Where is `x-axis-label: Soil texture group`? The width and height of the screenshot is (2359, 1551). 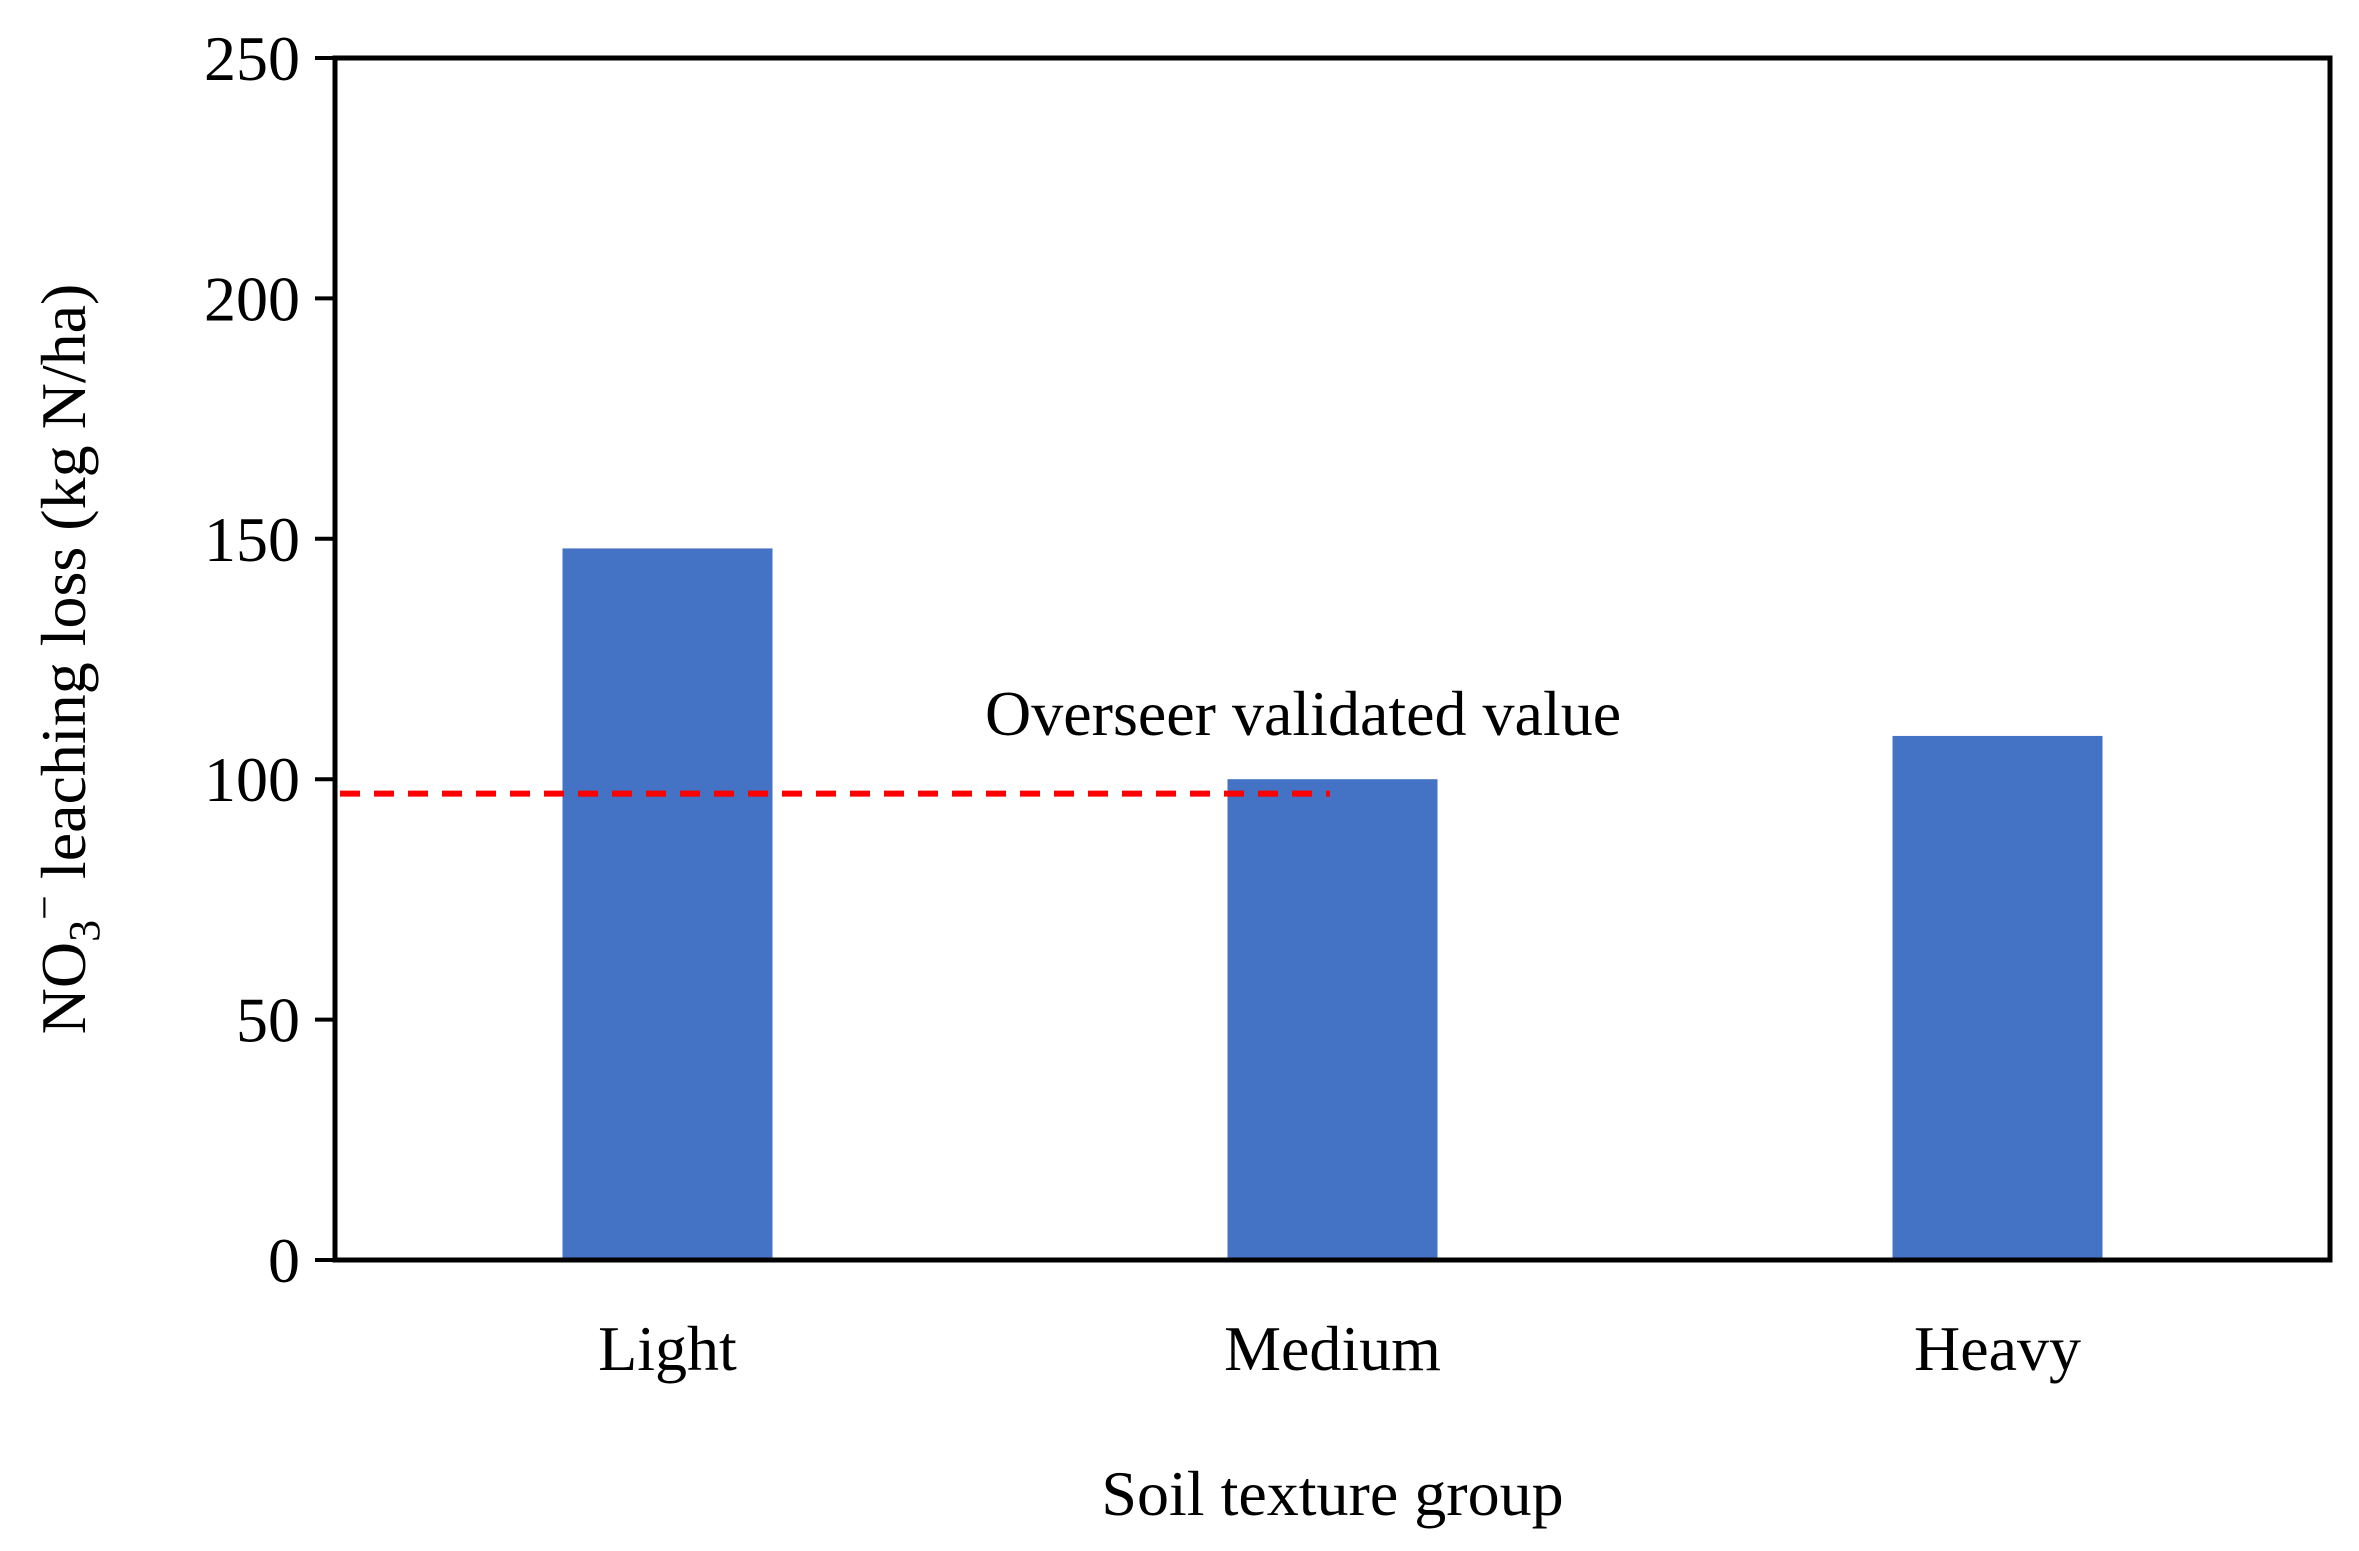 x-axis-label: Soil texture group is located at coordinates (1332, 1493).